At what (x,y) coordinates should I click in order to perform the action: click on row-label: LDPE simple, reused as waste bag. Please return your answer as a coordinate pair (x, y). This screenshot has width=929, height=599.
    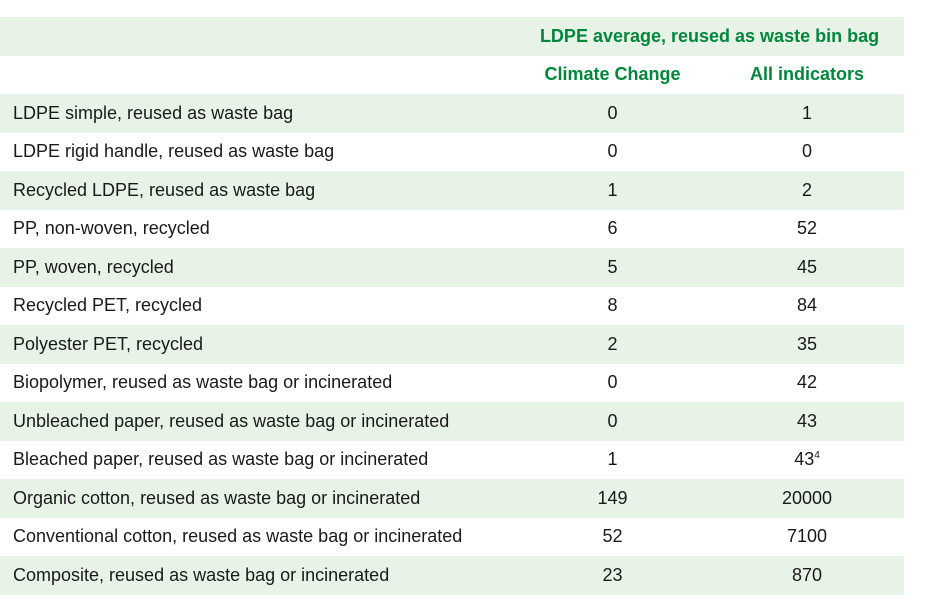
    Looking at the image, I should click on (257, 113).